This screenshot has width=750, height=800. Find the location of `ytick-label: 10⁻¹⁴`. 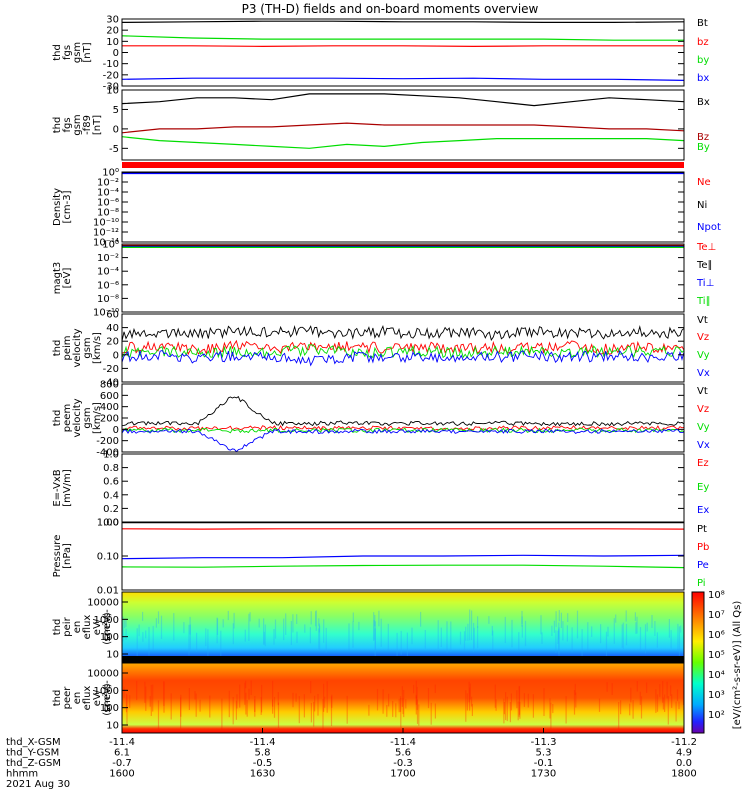

ytick-label: 10⁻¹⁴ is located at coordinates (106, 243).